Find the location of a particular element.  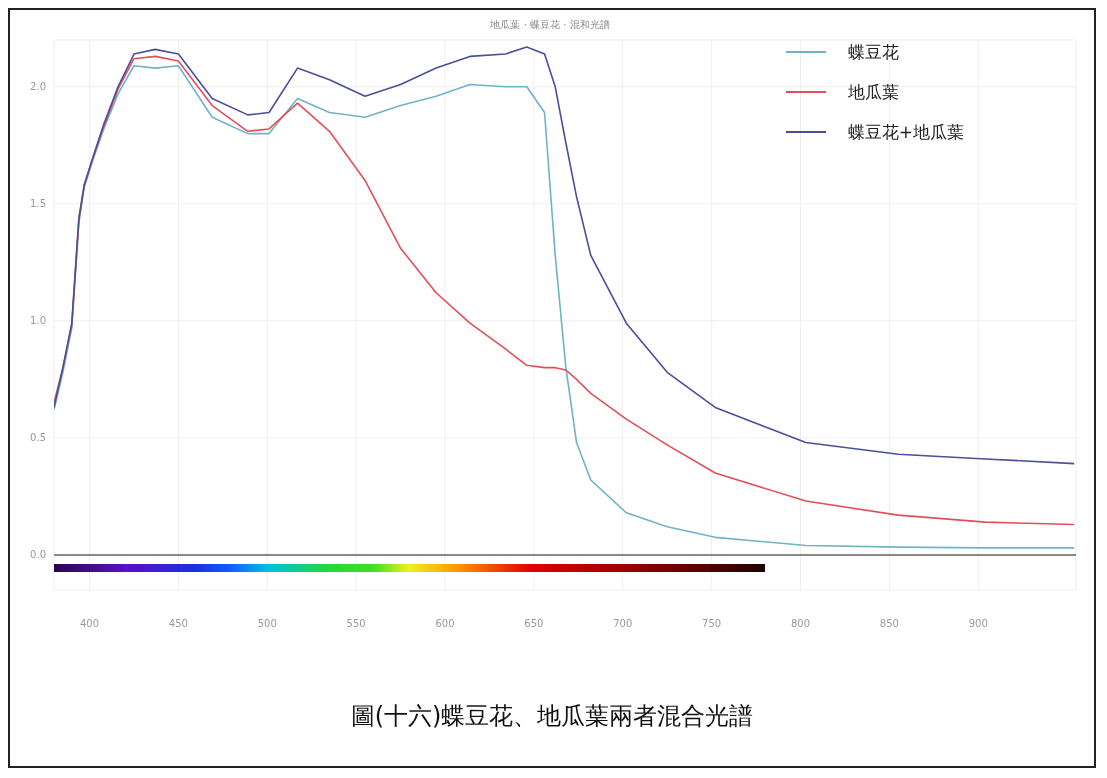

x-tick-label: 900 is located at coordinates (978, 624).